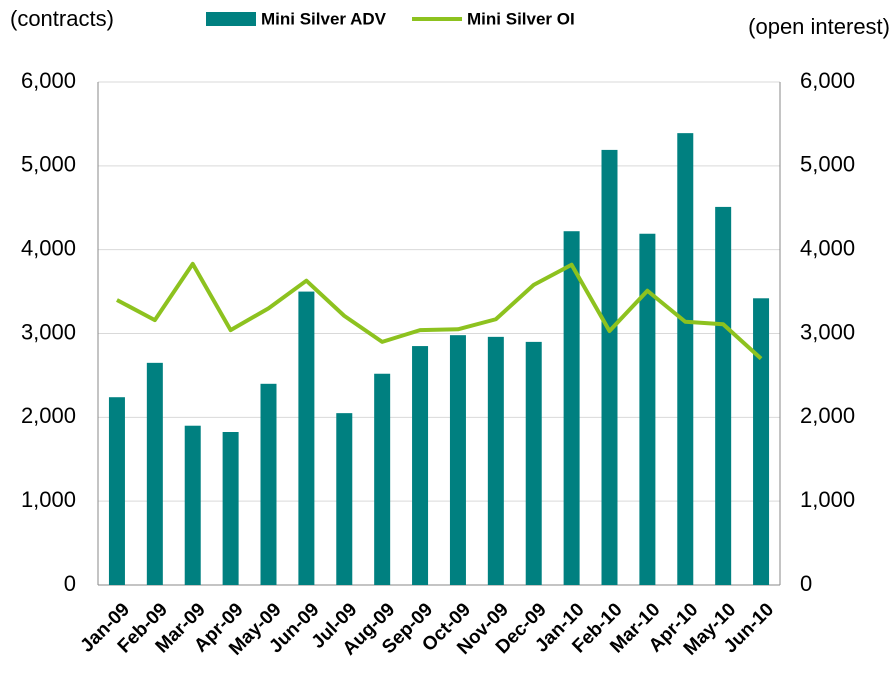 This screenshot has height=689, width=895. What do you see at coordinates (48, 499) in the screenshot?
I see `y-tick-label: 1,000` at bounding box center [48, 499].